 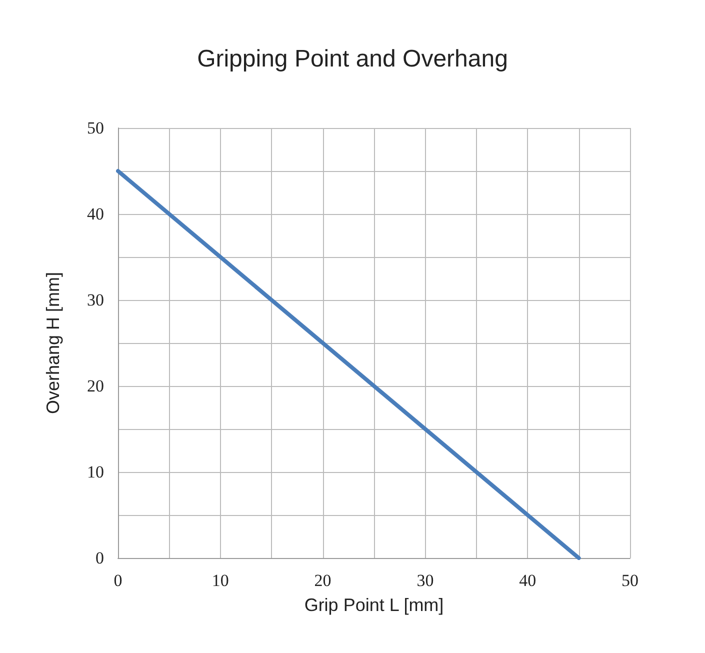 I want to click on x-tick-label: 50, so click(x=630, y=580).